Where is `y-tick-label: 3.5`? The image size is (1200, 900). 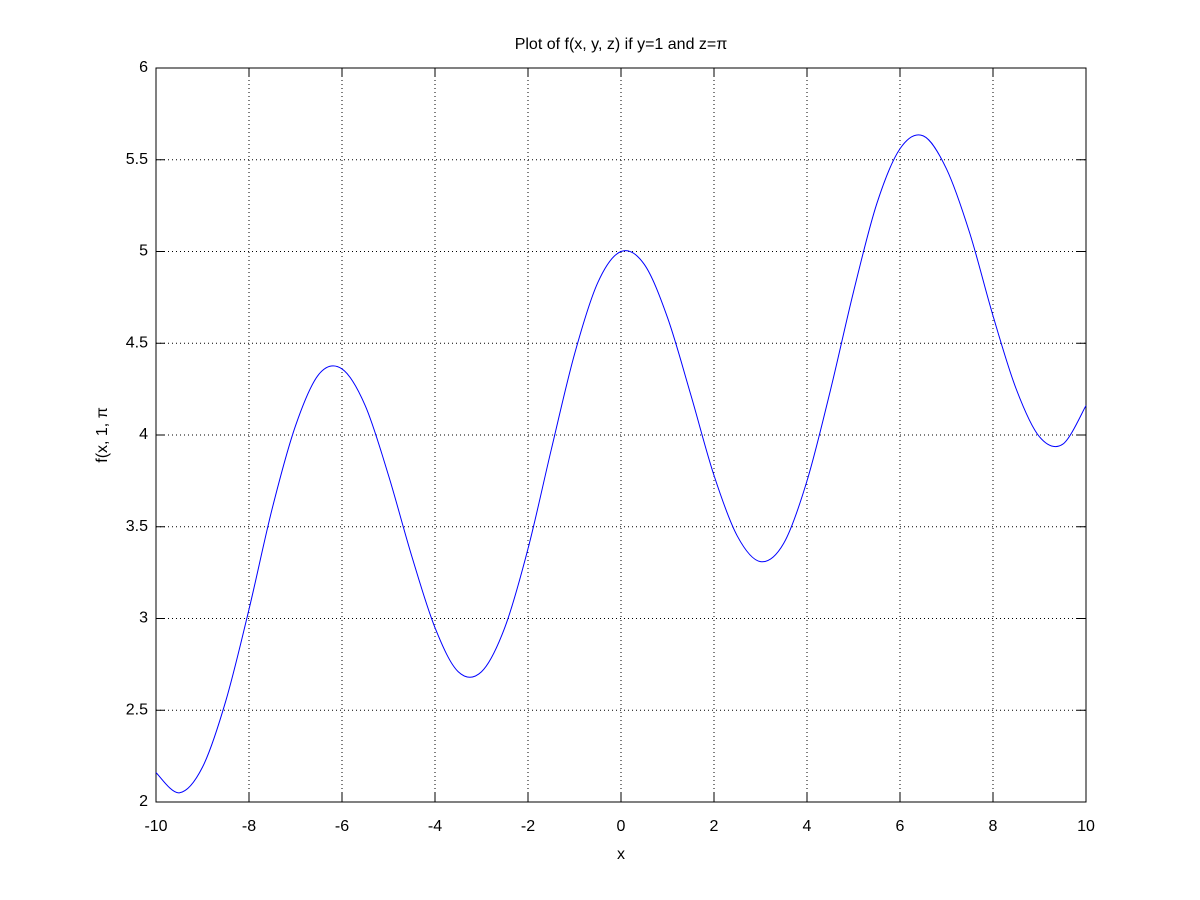 y-tick-label: 3.5 is located at coordinates (137, 526).